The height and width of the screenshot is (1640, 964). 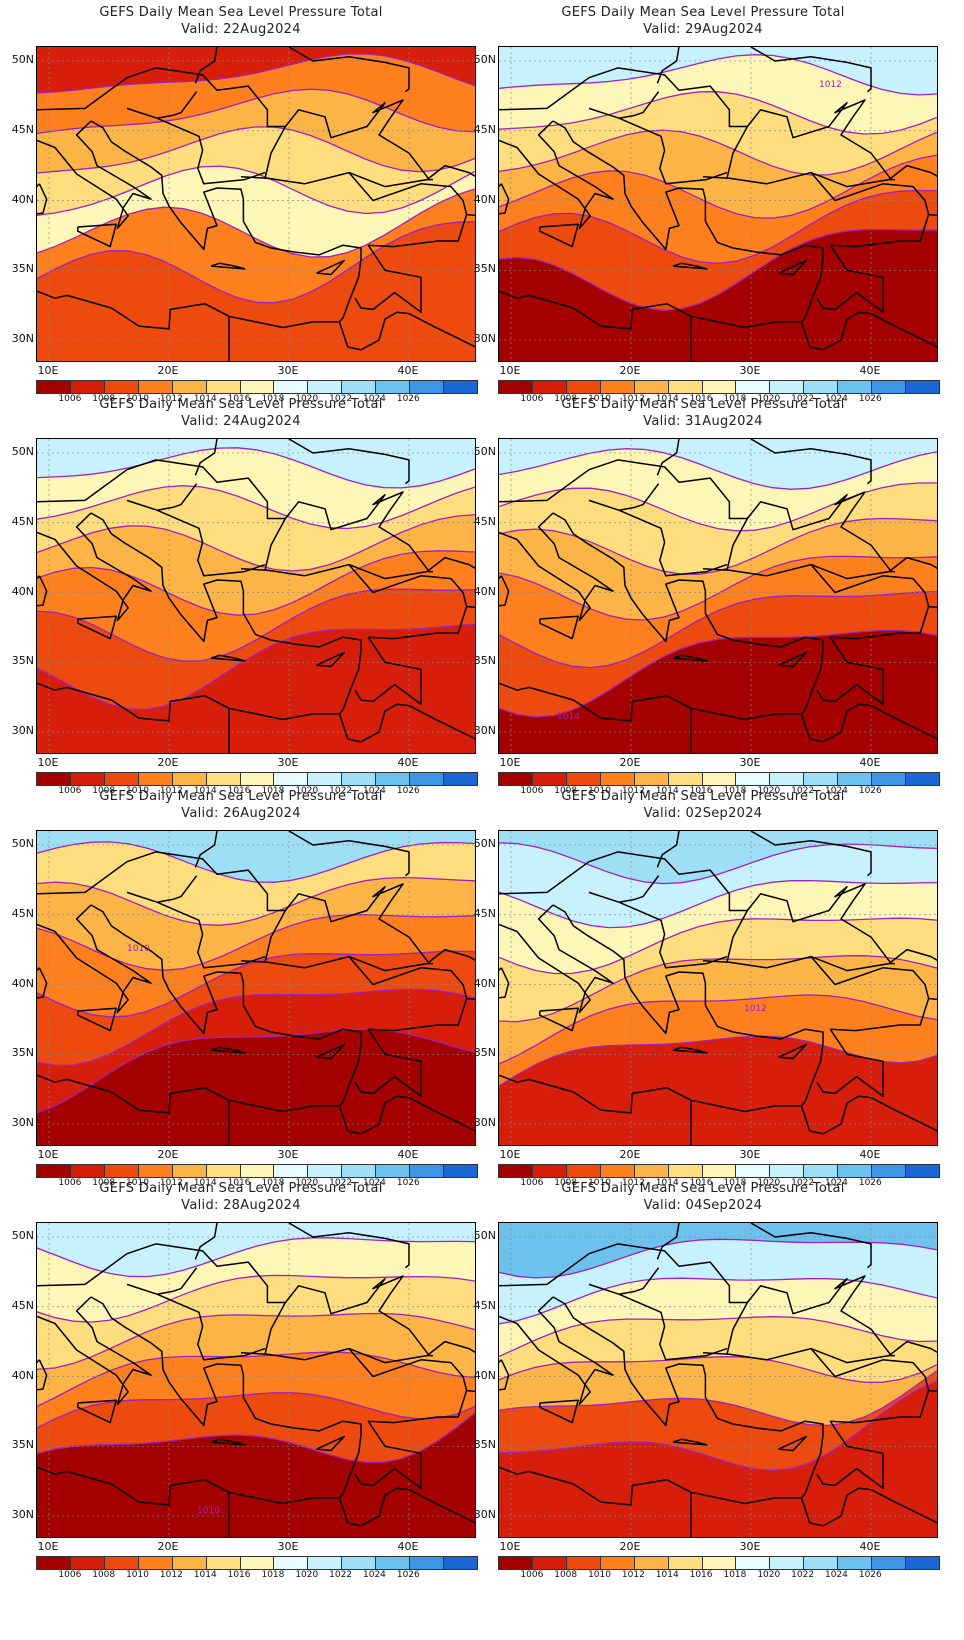 I want to click on pressure-field-svg: 1010, so click(x=256, y=988).